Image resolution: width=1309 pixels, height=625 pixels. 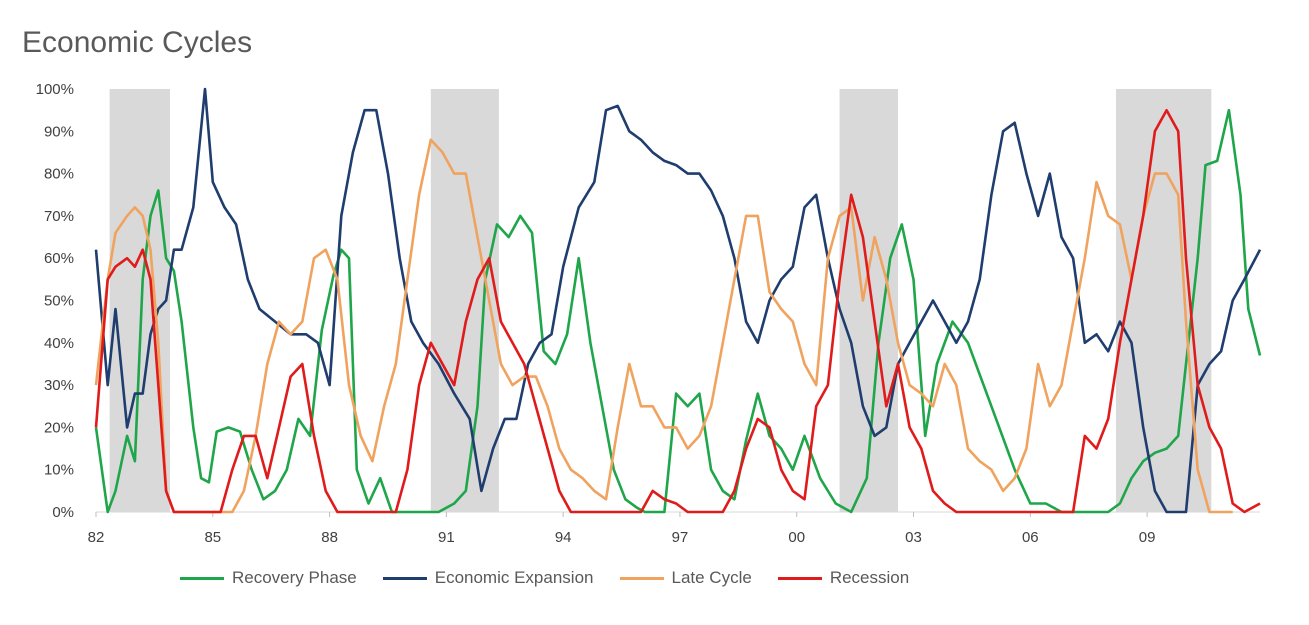 What do you see at coordinates (59, 427) in the screenshot?
I see `y-tick-label: 20%` at bounding box center [59, 427].